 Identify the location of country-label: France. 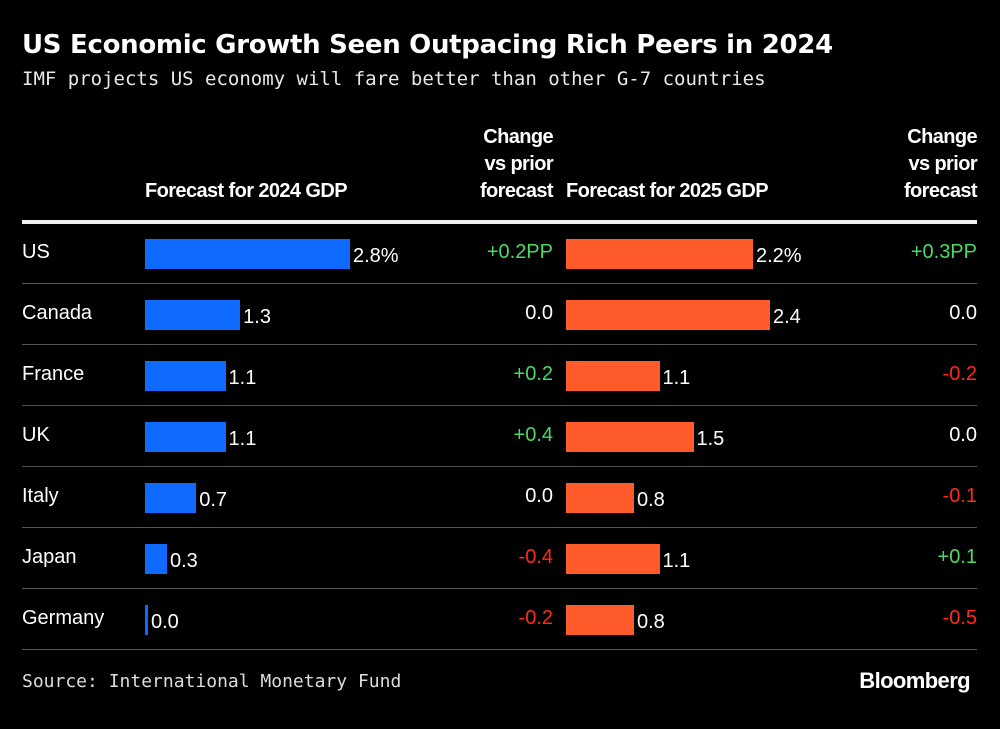
(53, 373).